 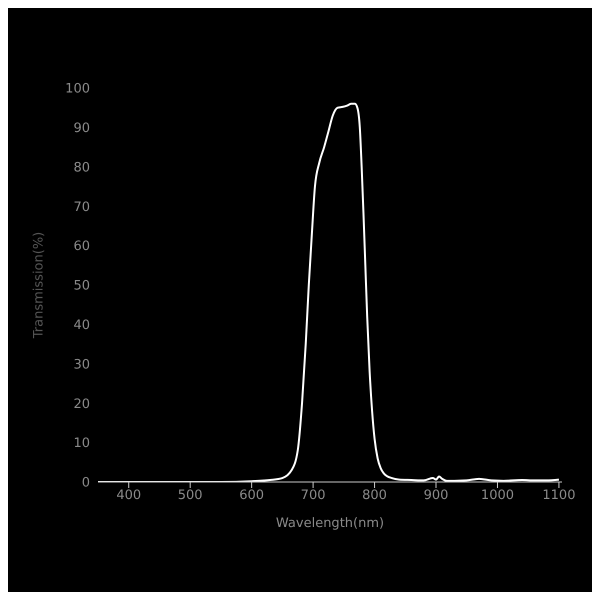 What do you see at coordinates (81, 128) in the screenshot?
I see `y-tick-label: 90` at bounding box center [81, 128].